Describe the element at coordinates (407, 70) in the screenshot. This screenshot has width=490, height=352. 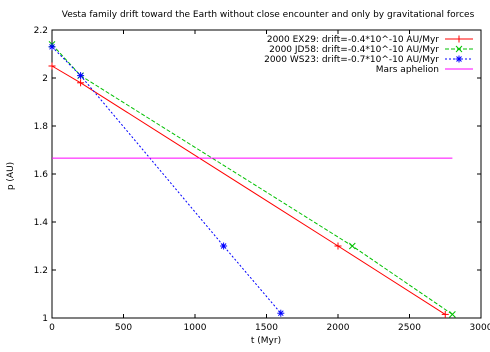
I see `legend-label: Mars aphelion` at that location.